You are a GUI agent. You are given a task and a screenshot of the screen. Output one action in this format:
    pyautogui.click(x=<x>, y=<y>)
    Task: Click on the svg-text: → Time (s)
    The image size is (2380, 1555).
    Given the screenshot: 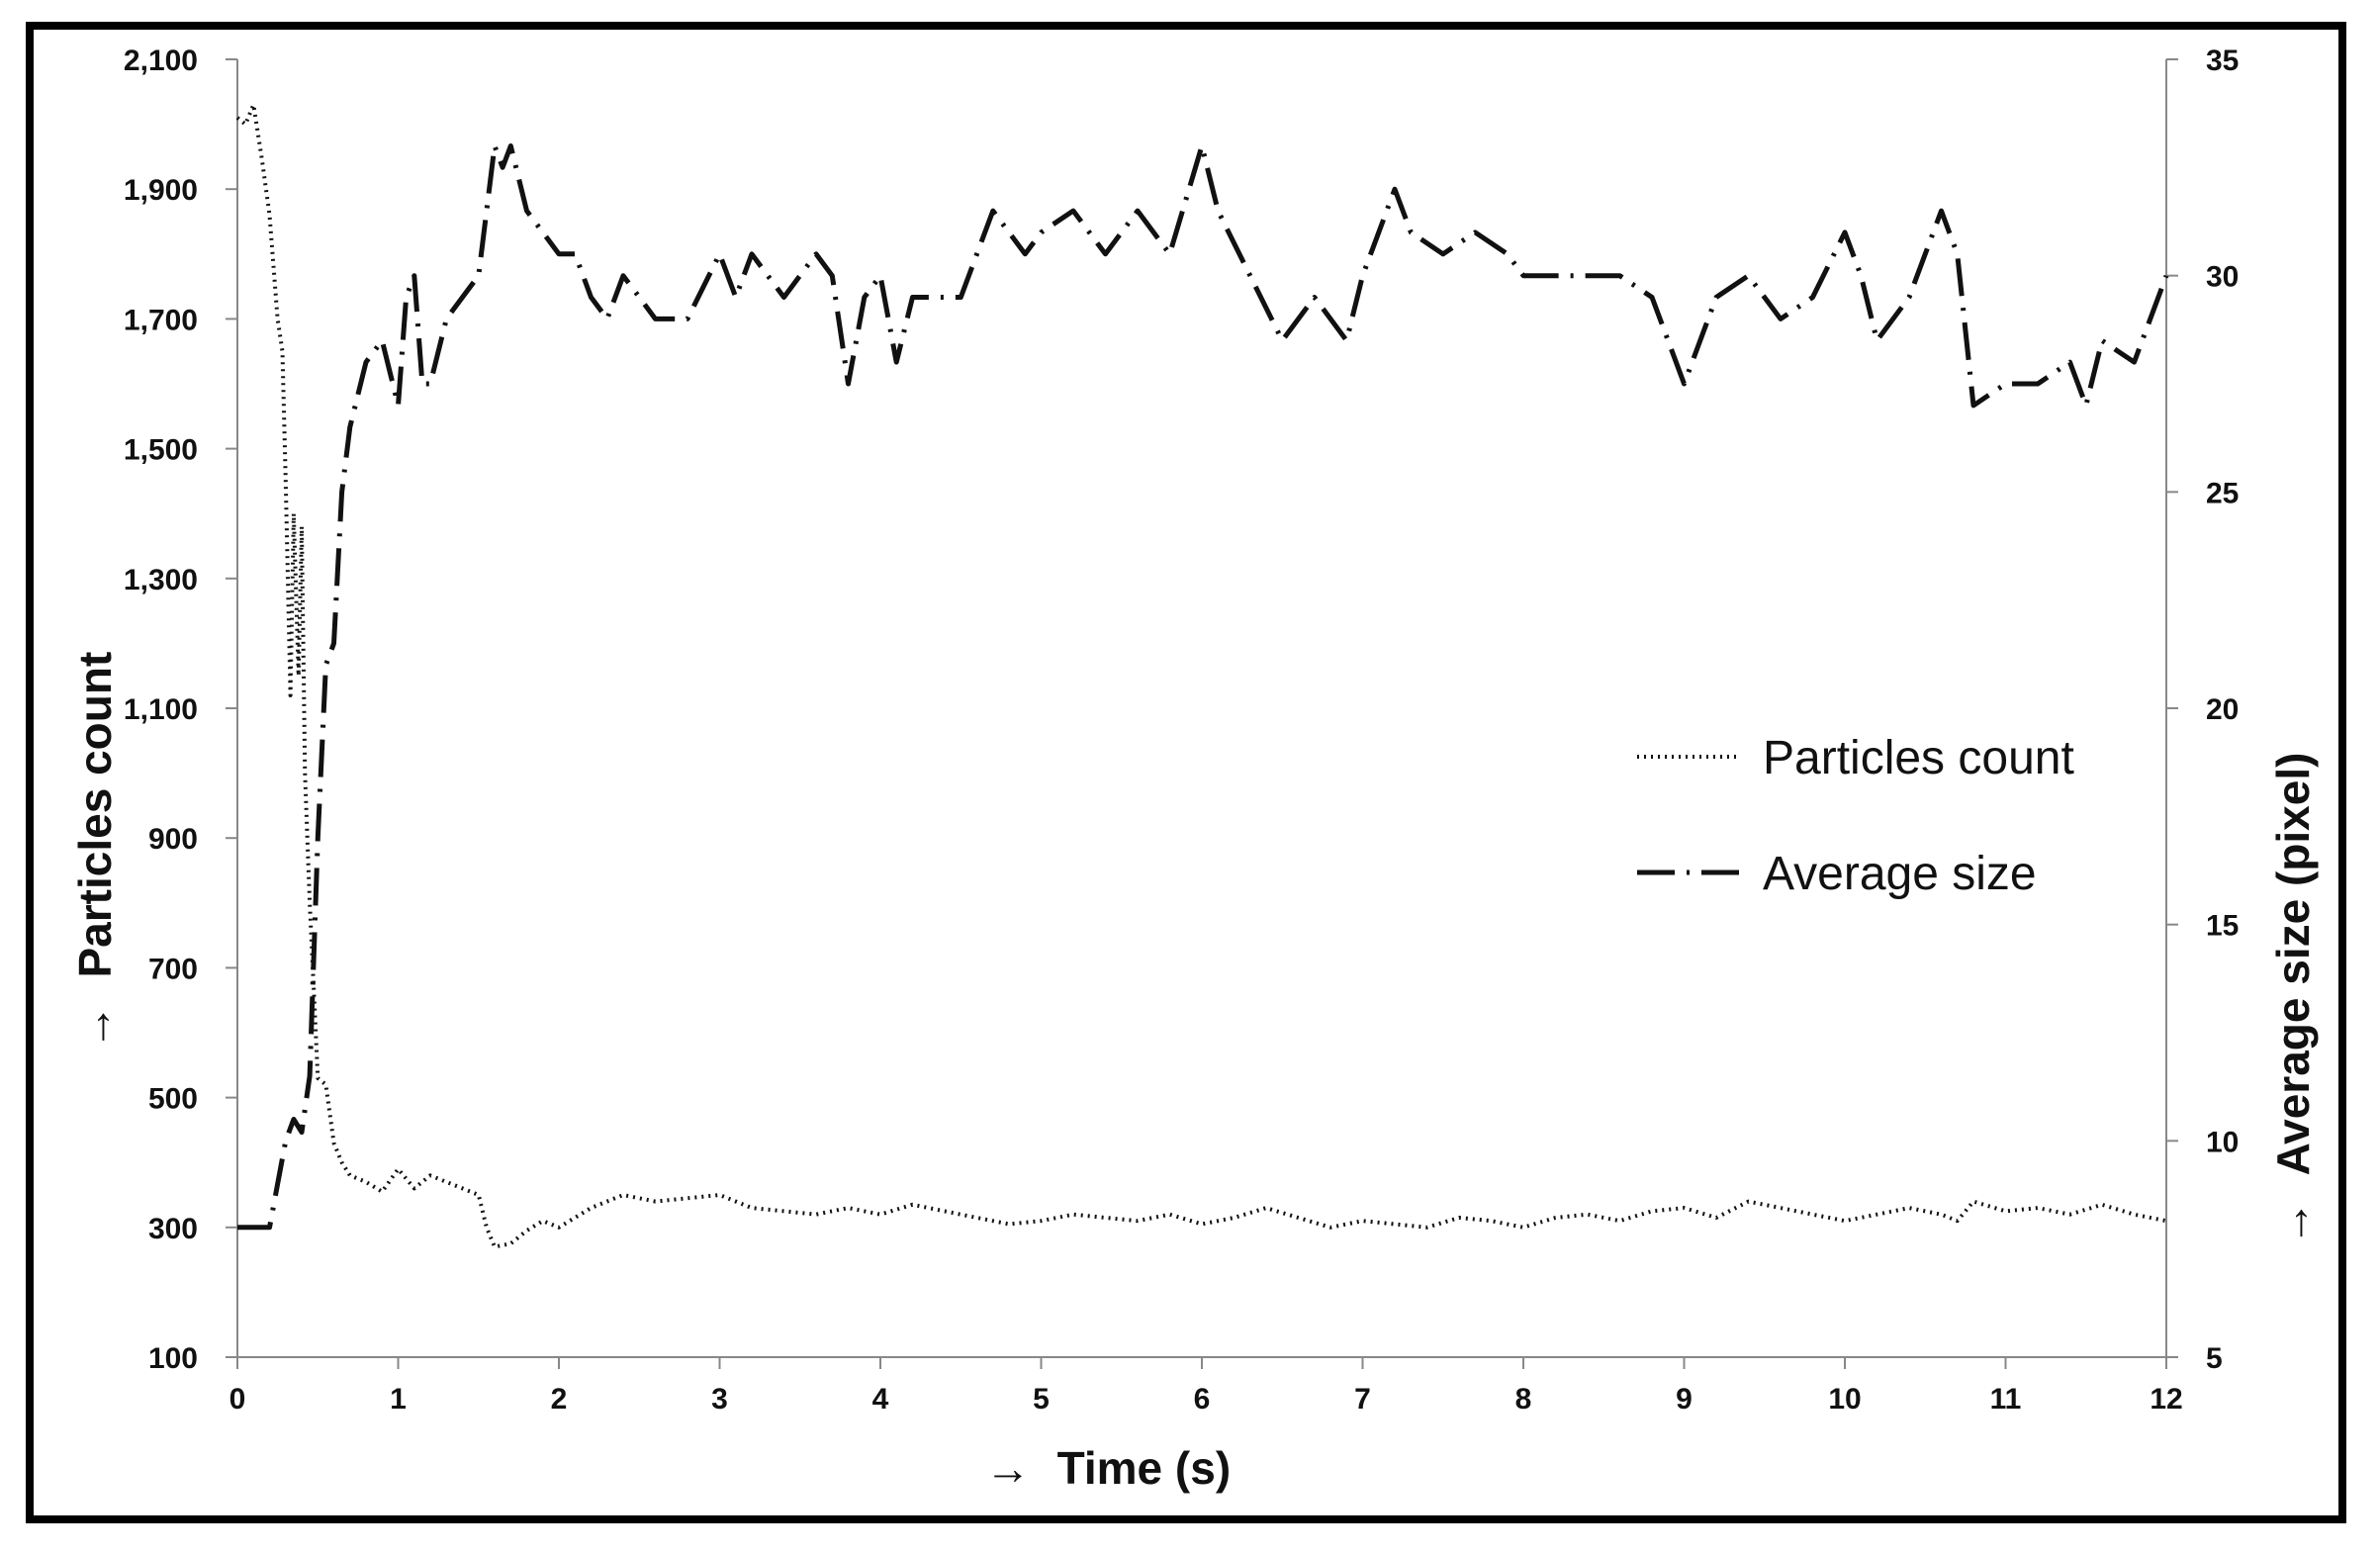 What is the action you would take?
    pyautogui.click(x=1108, y=1468)
    